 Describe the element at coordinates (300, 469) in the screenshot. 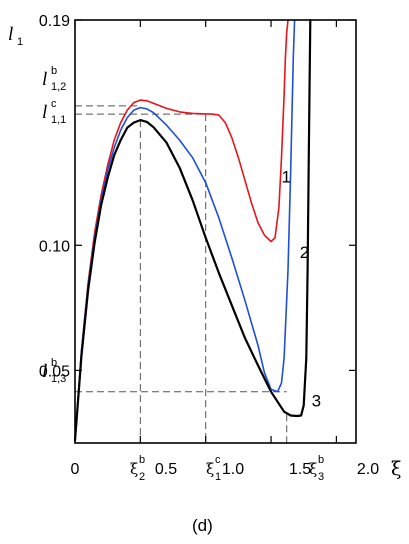

I see `x-tick-label: 1.5` at that location.